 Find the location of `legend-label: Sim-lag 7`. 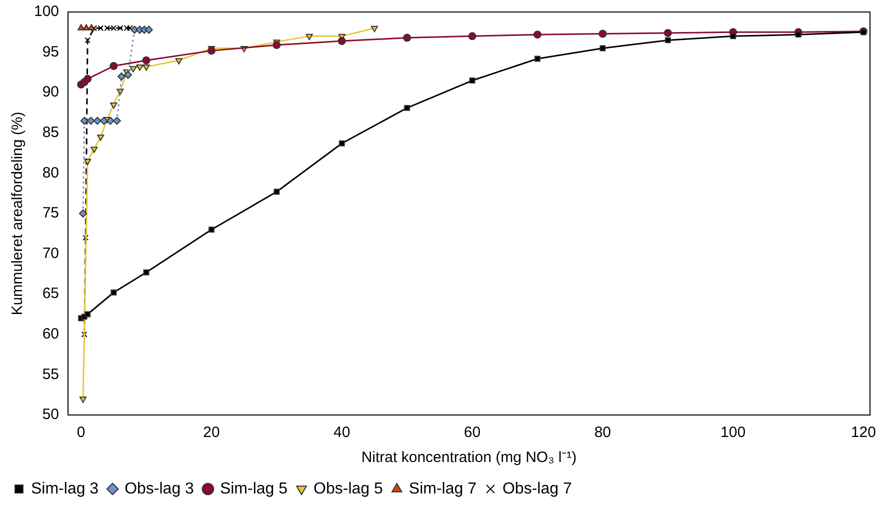

legend-label: Sim-lag 7 is located at coordinates (442, 489).